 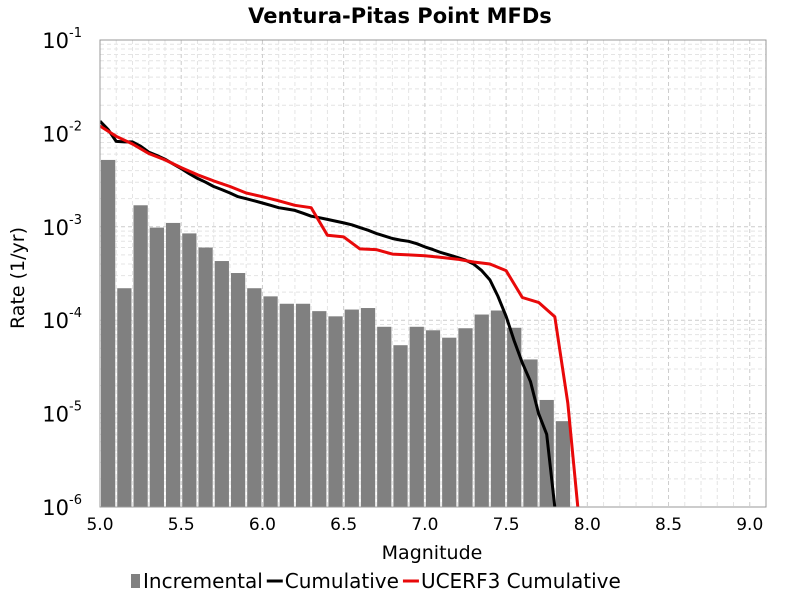 What do you see at coordinates (749, 525) in the screenshot?
I see `x-tick-label: 9.0` at bounding box center [749, 525].